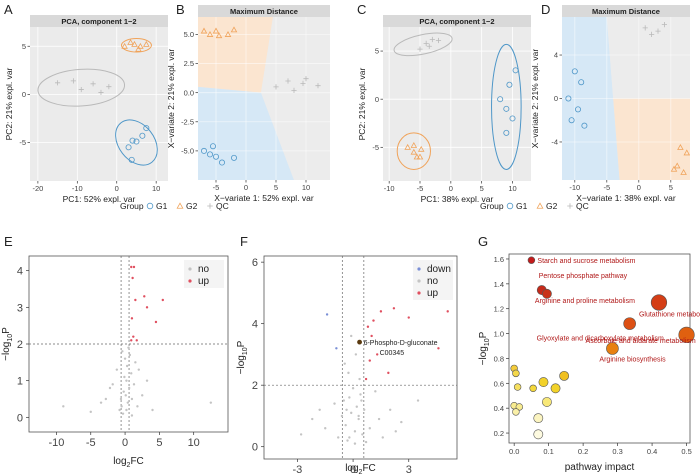  What do you see at coordinates (548, 451) in the screenshot?
I see `x-tick-label: 0.1` at bounding box center [548, 451].